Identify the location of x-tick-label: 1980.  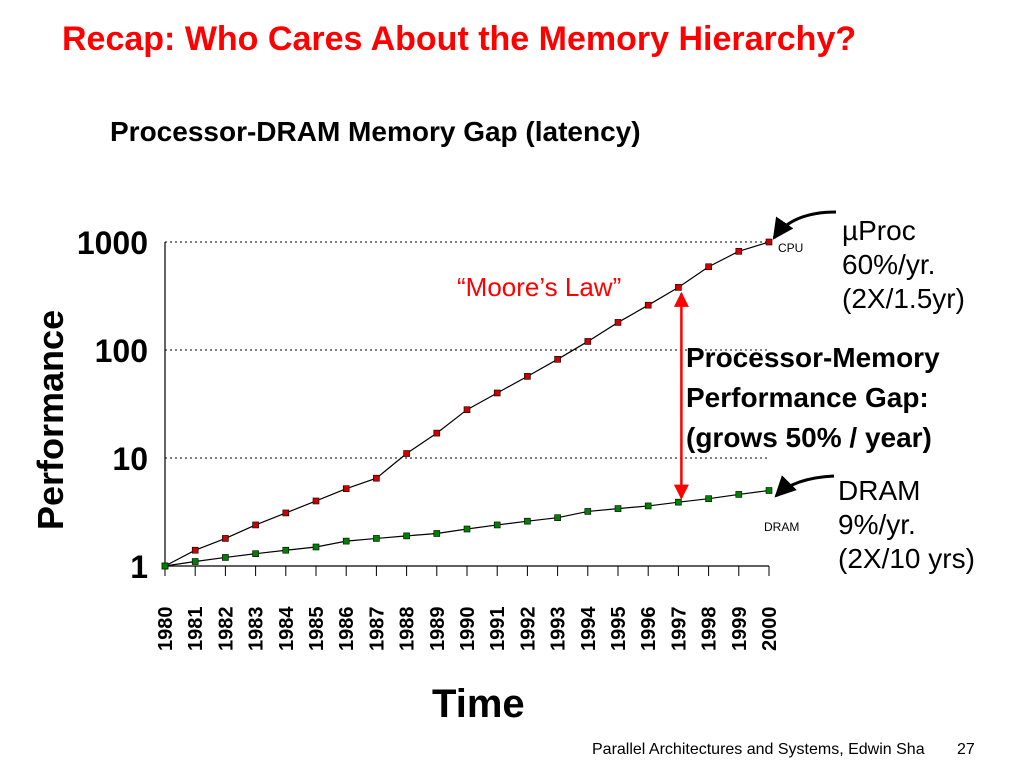
(166, 629).